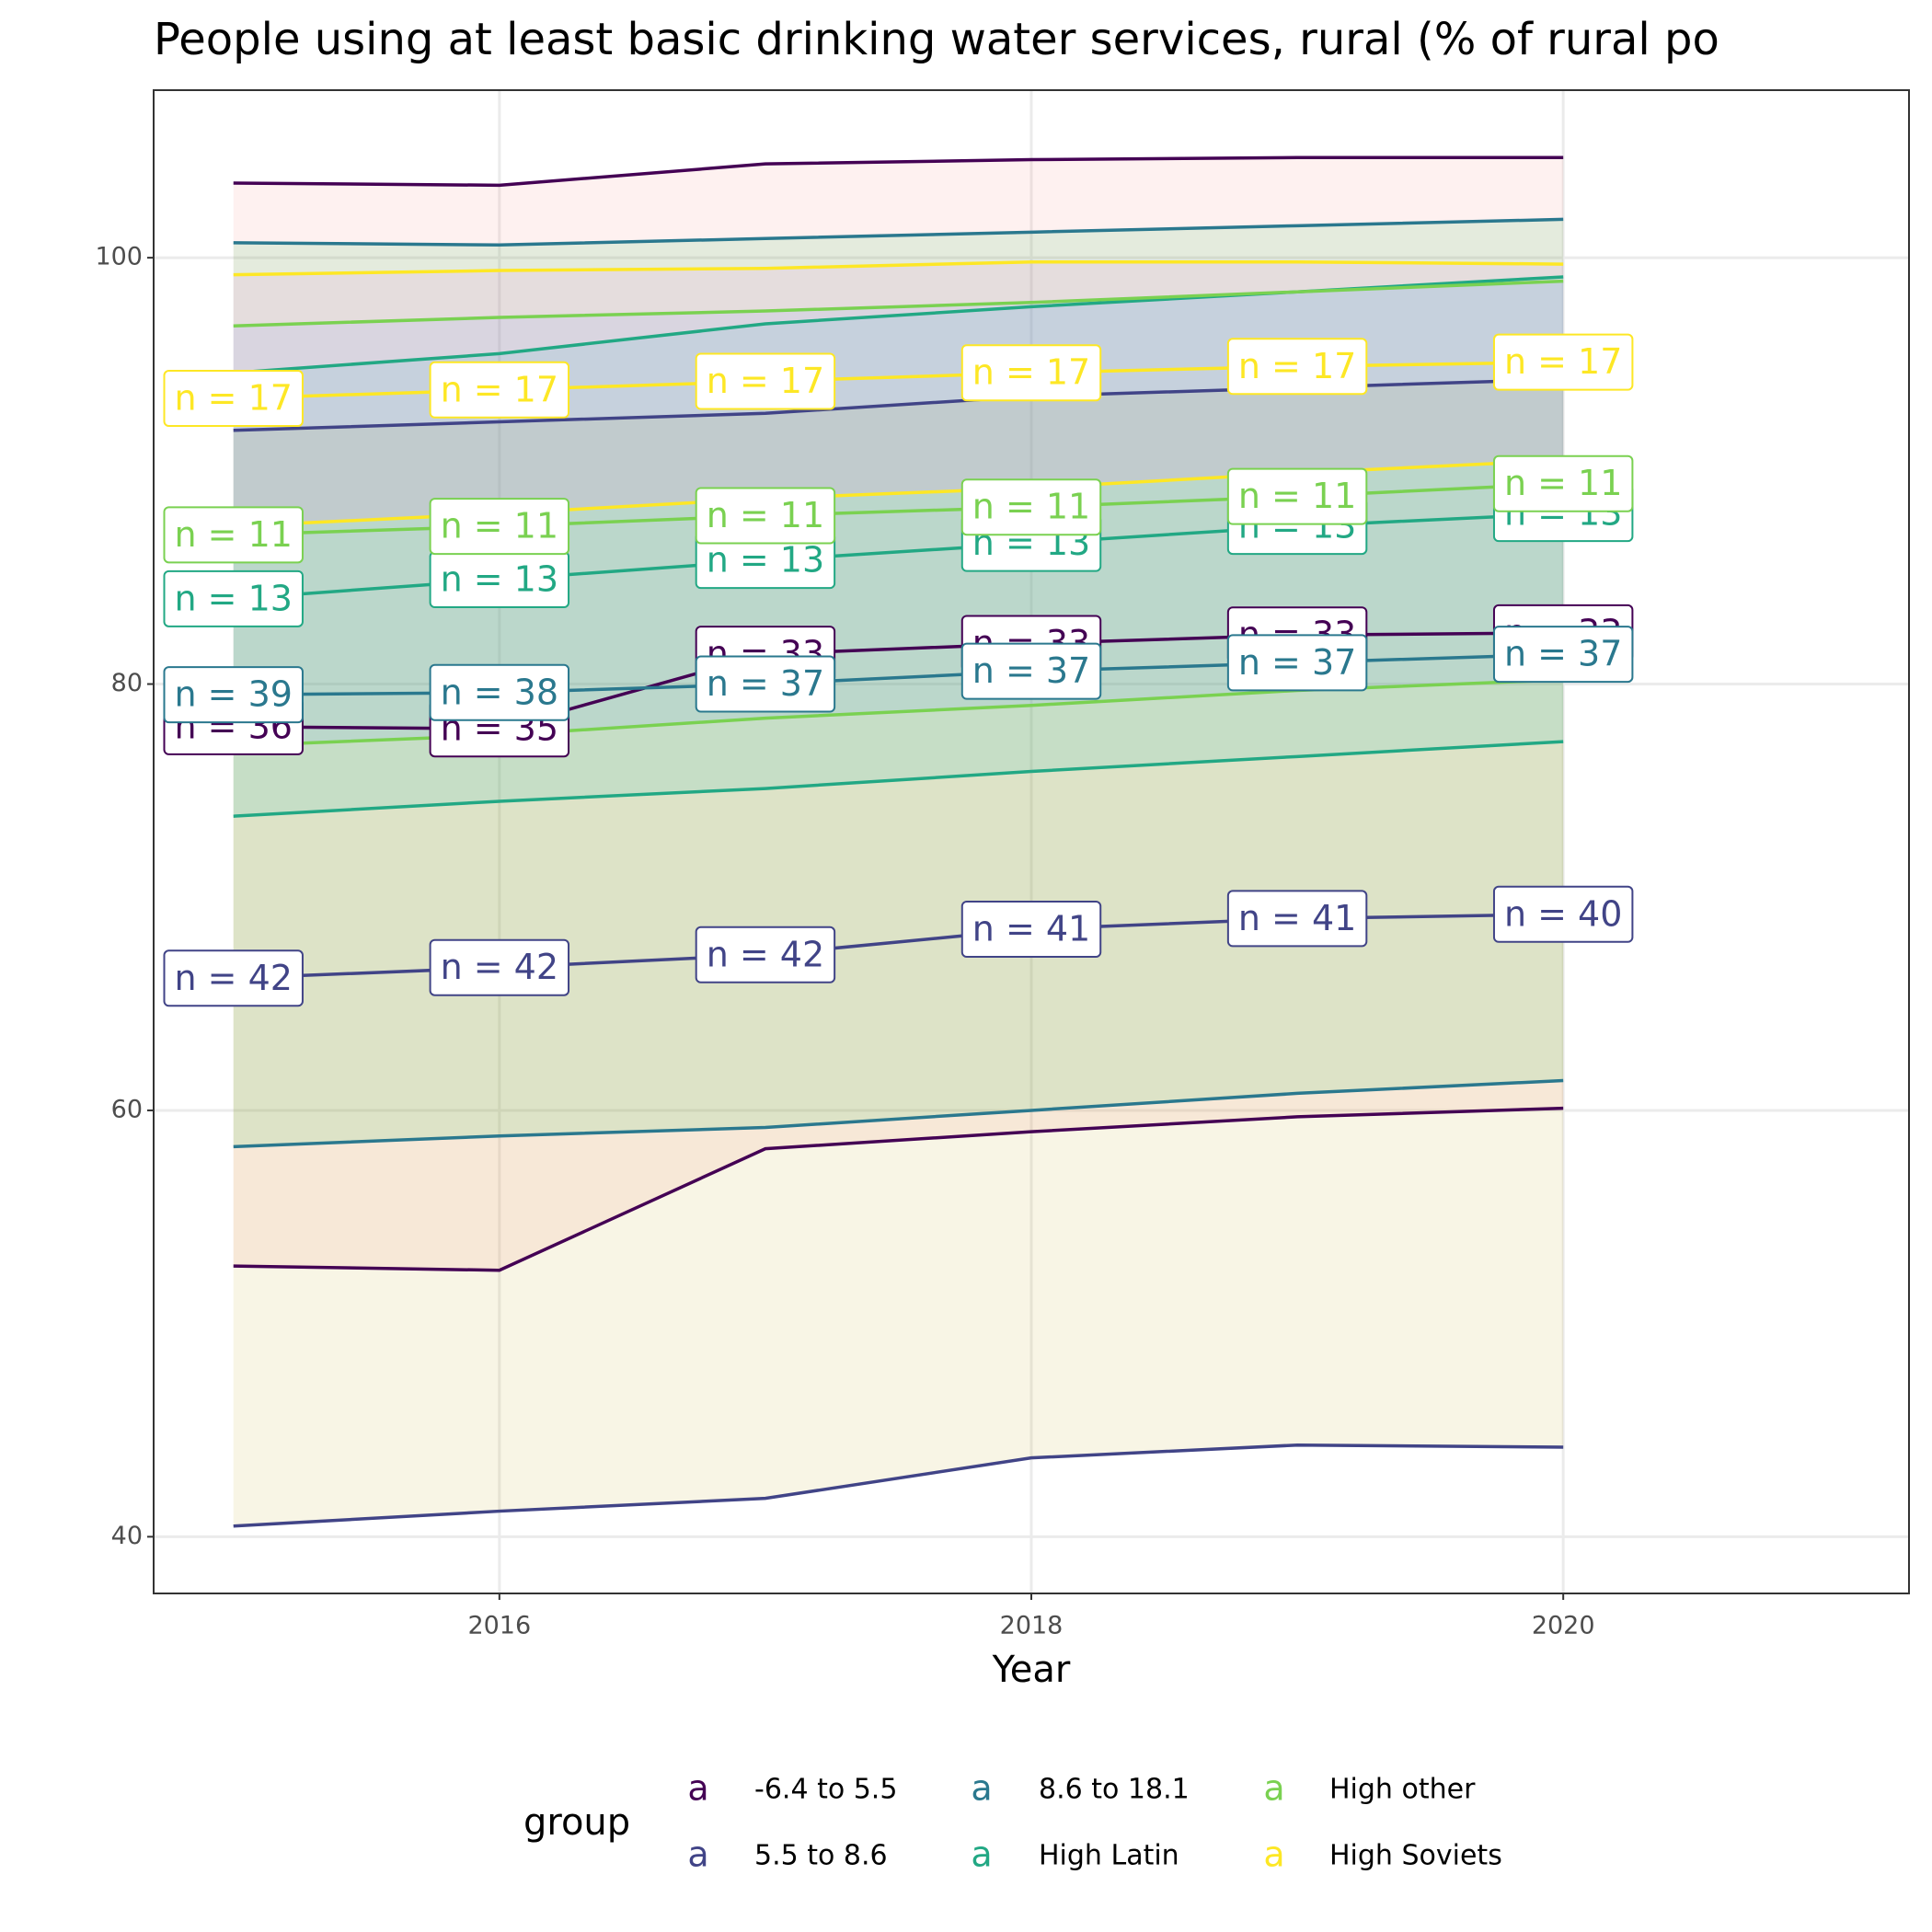  What do you see at coordinates (234, 694) in the screenshot?
I see `count-label-text: n = 39` at bounding box center [234, 694].